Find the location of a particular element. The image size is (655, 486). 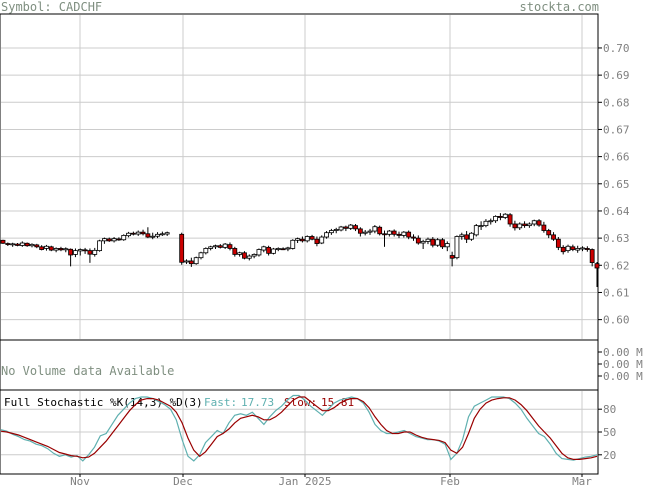

stochastic-tick-label: 50 is located at coordinates (609, 432).